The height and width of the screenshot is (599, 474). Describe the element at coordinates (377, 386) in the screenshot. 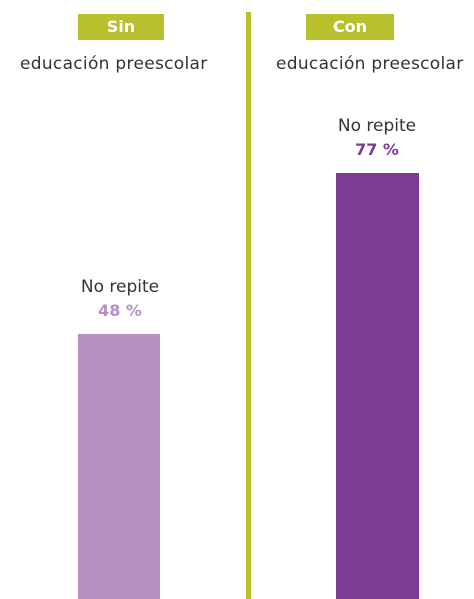

I see `bar-con` at that location.